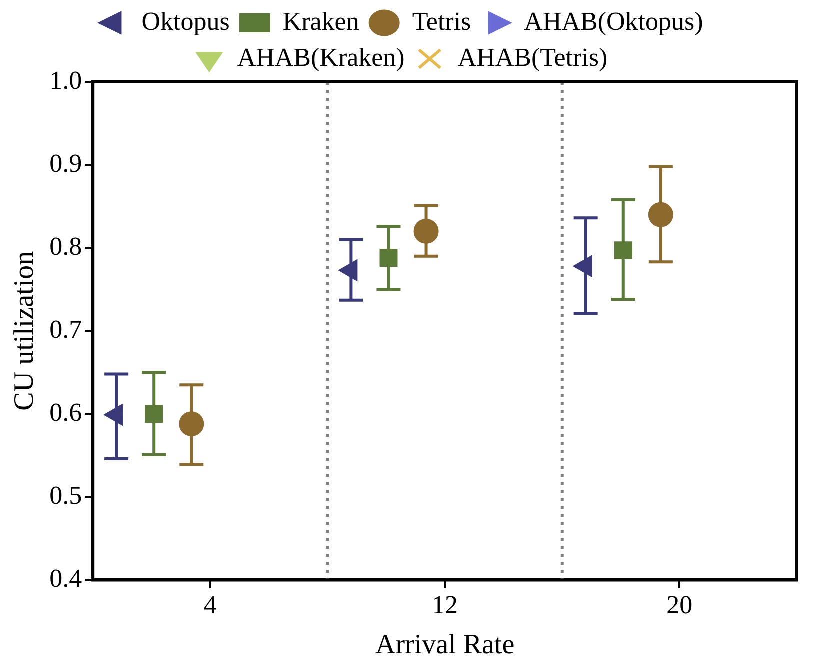 The height and width of the screenshot is (667, 815). I want to click on y-tick-label: 0.6, so click(66, 412).